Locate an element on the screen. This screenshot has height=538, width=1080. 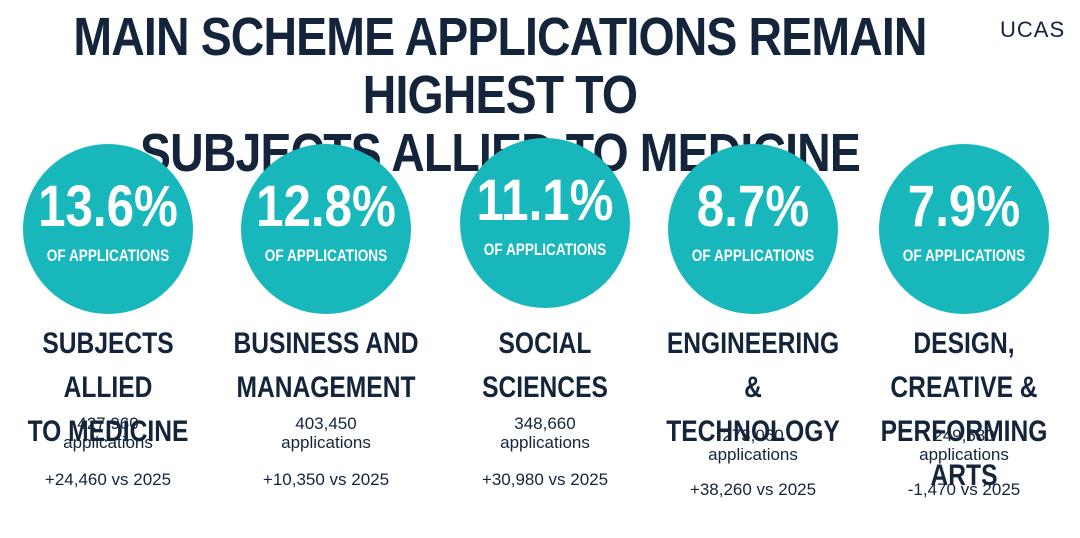
percentage-value: 11.1% is located at coordinates (545, 200).